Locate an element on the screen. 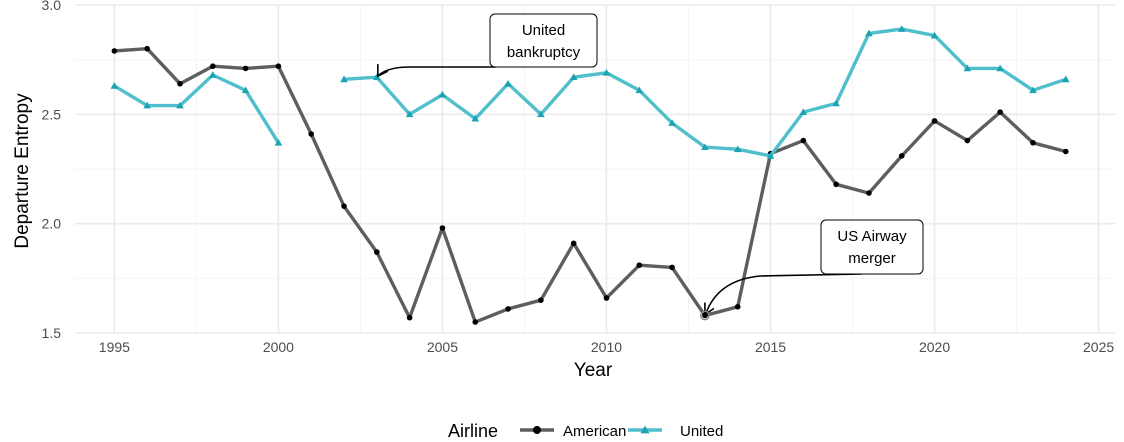  legend-label: American is located at coordinates (594, 431).